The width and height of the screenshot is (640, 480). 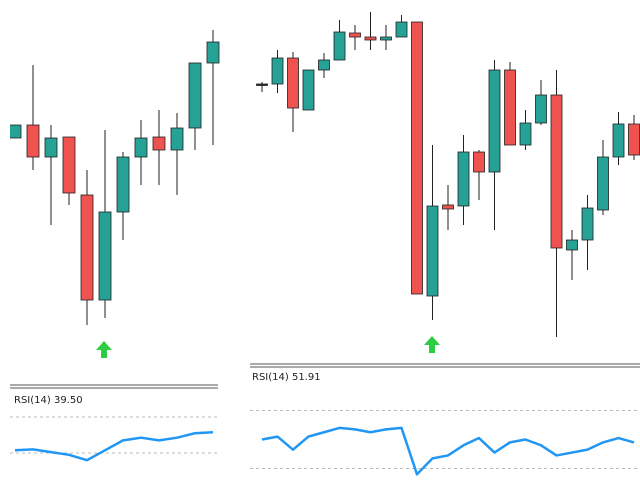 What do you see at coordinates (114, 386) in the screenshot?
I see `left-separator` at bounding box center [114, 386].